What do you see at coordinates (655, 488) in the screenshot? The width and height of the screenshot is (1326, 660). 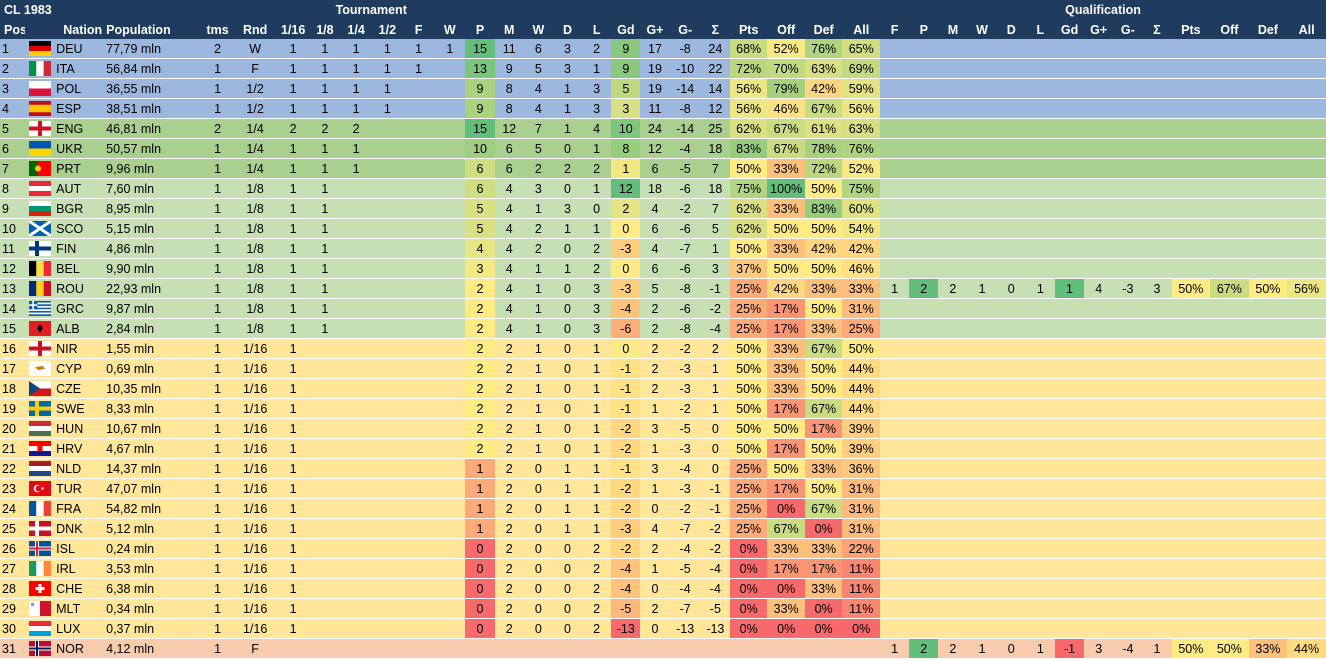 I see `goals-for-cell: 1` at bounding box center [655, 488].